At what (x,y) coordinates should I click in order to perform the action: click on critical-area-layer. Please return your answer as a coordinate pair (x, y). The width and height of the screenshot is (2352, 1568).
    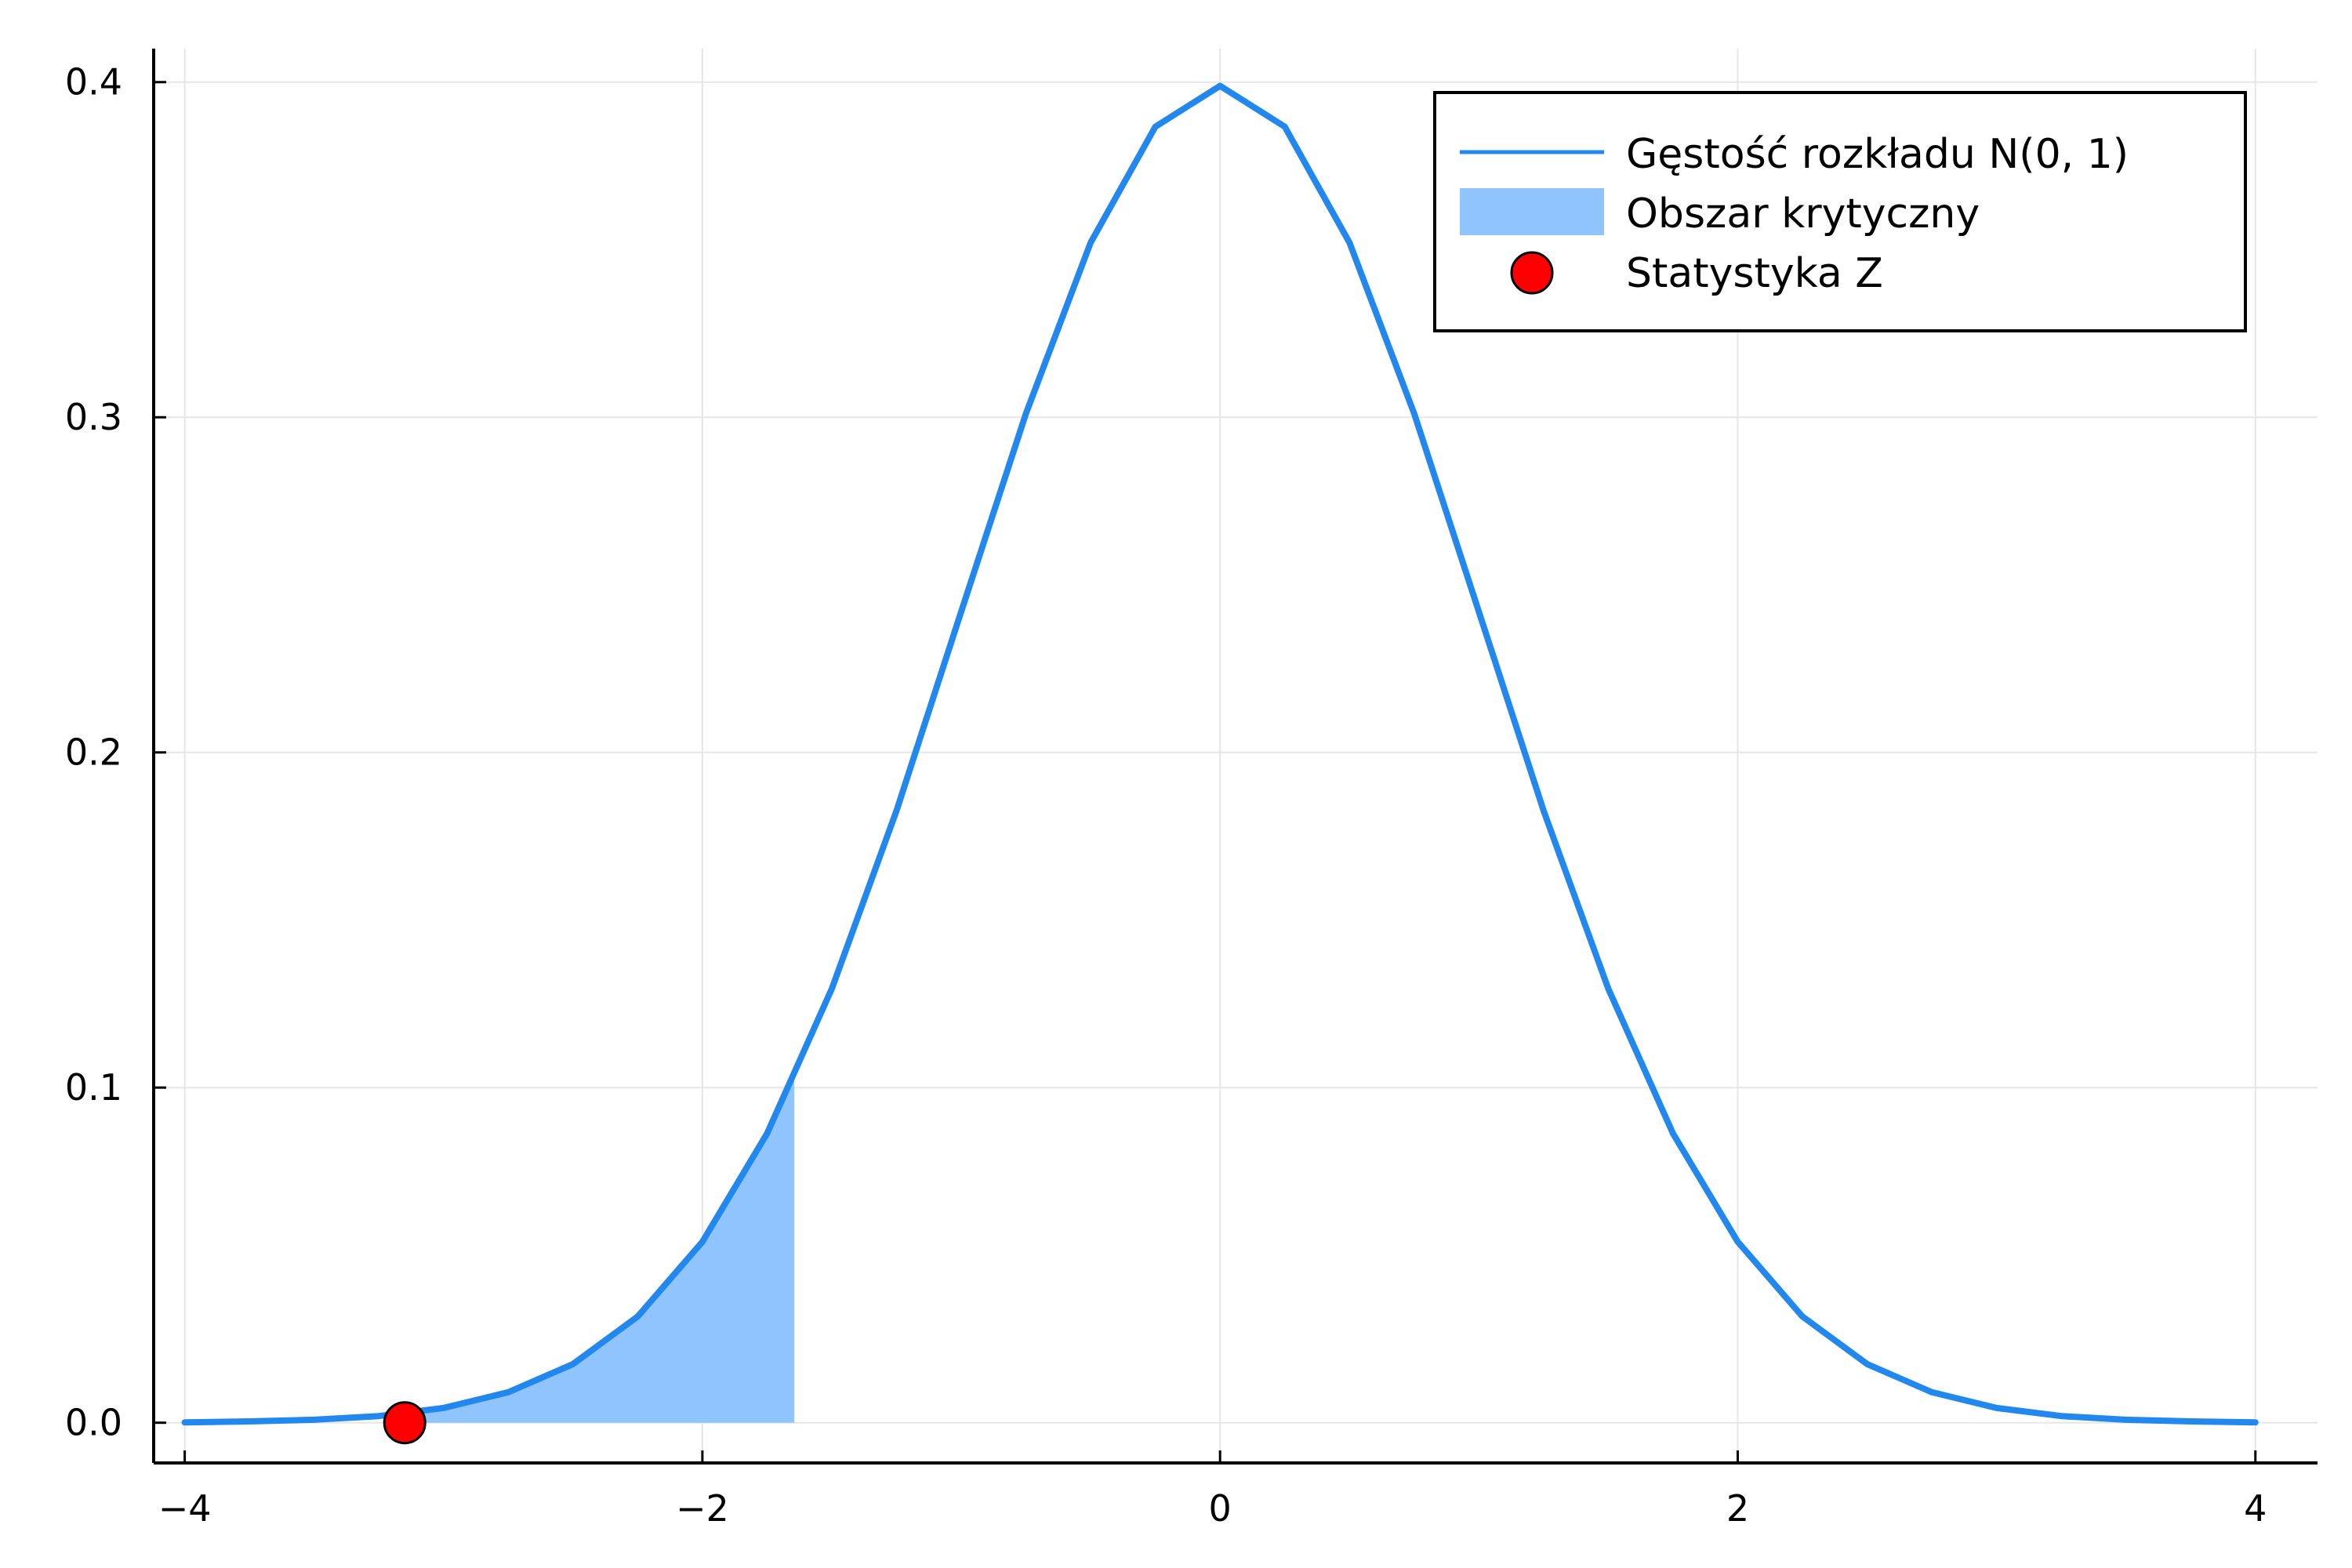
    Looking at the image, I should click on (600, 1249).